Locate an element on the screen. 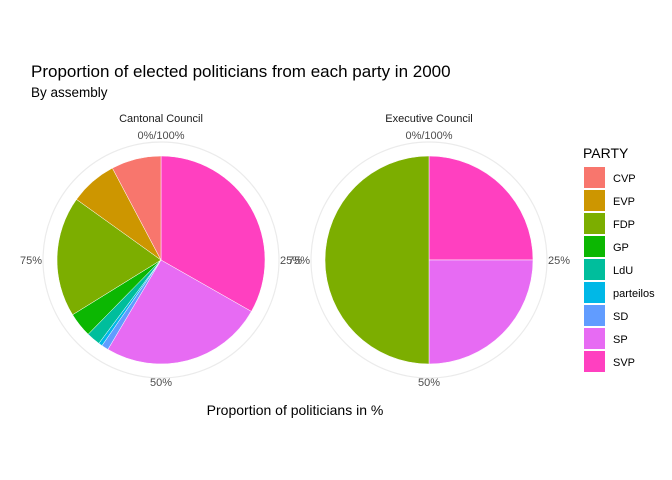  legend-label: SP is located at coordinates (620, 340).